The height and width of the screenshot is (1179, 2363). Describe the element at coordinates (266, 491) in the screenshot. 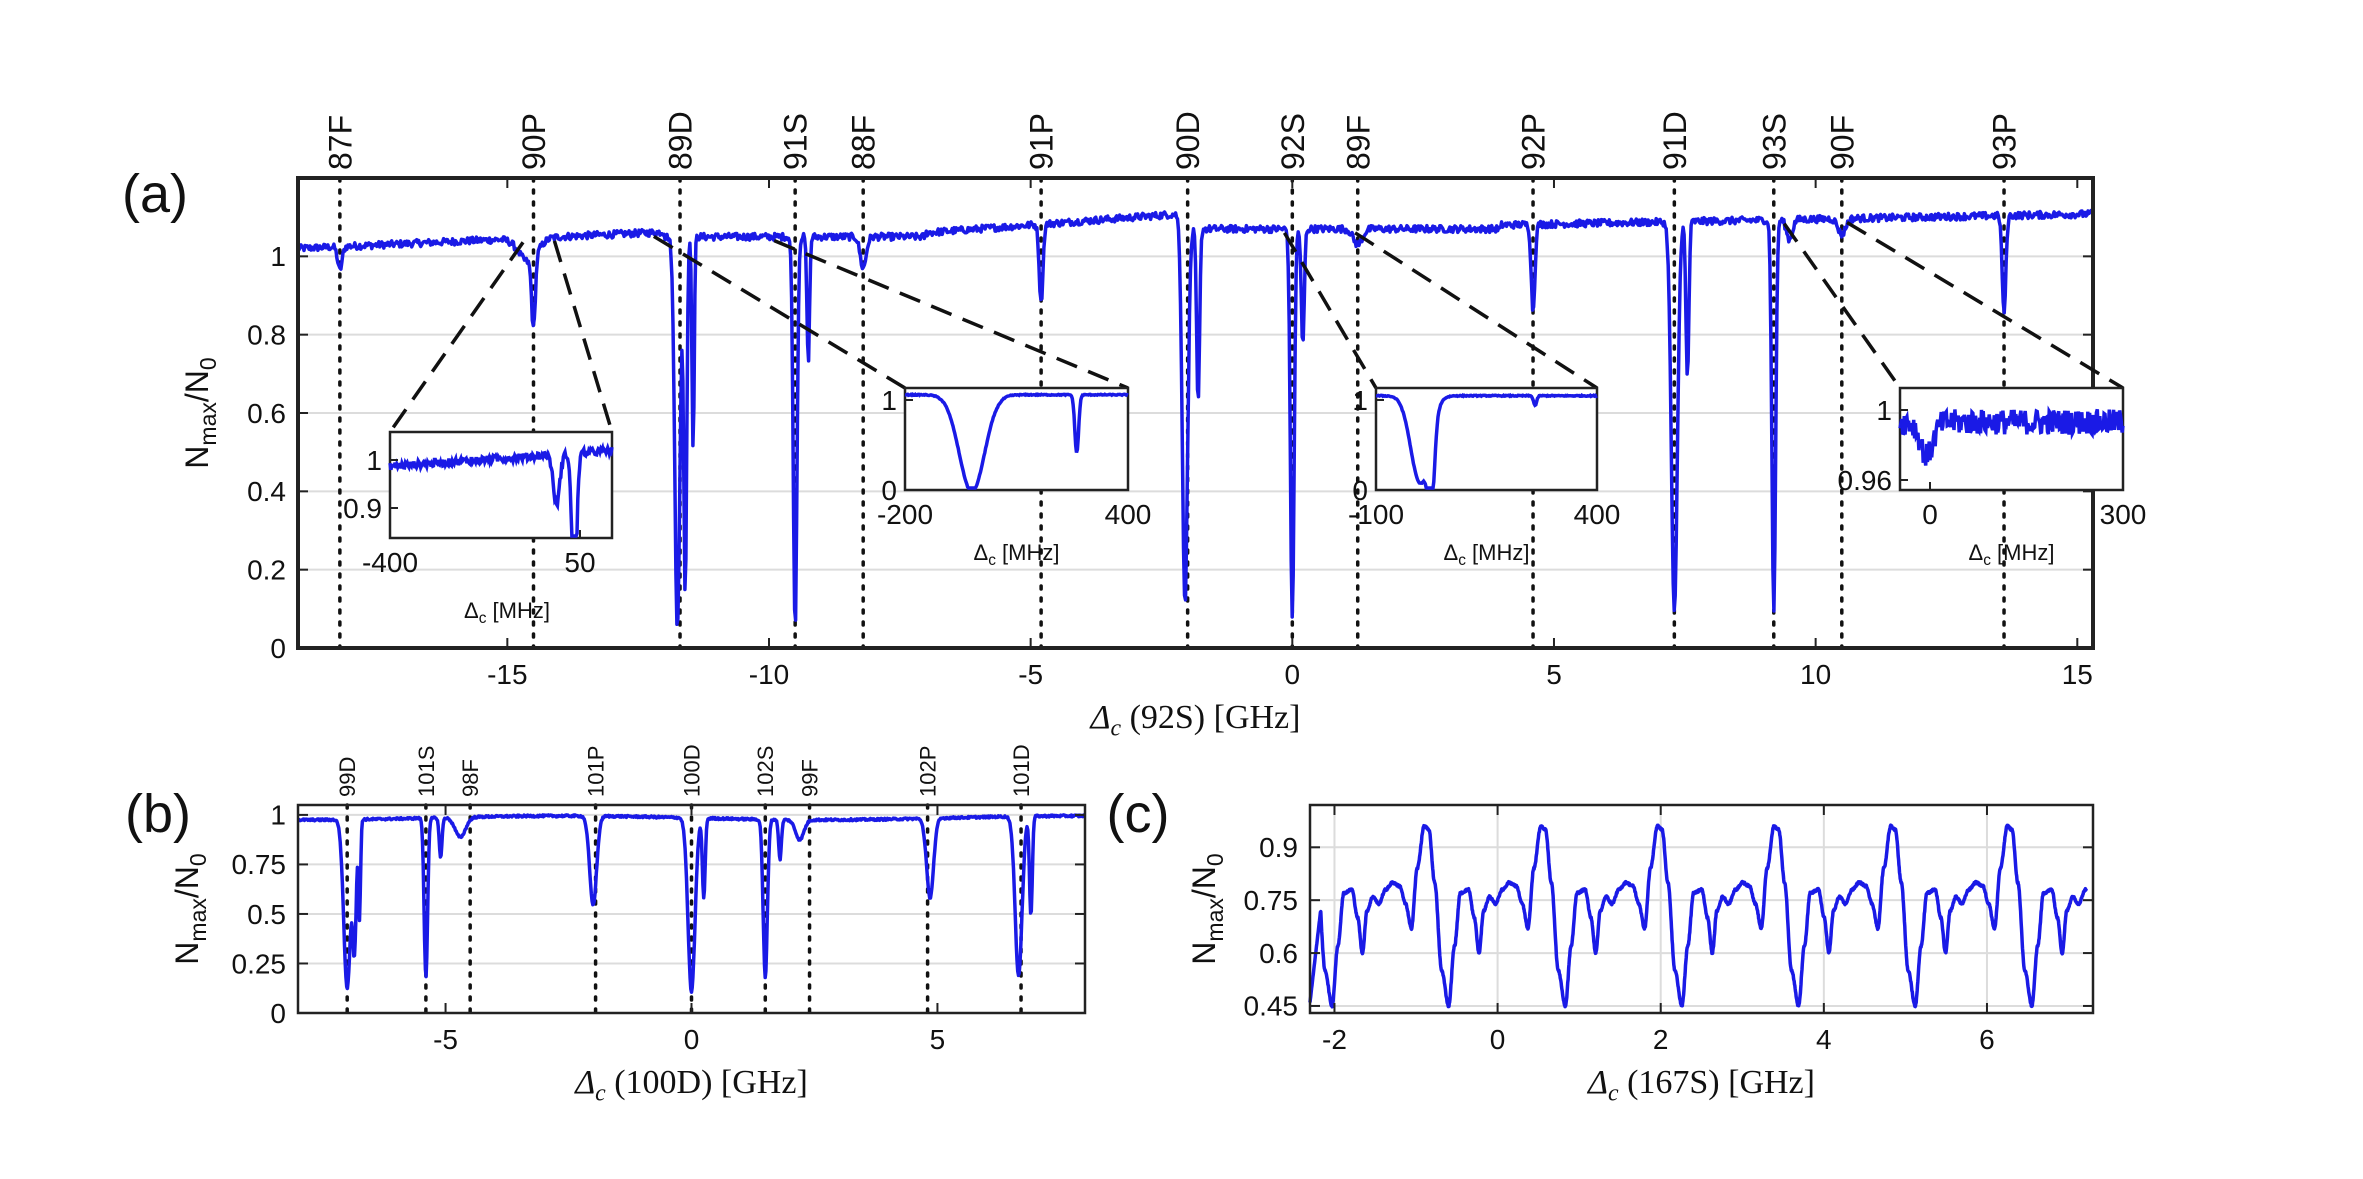

I see `y-tick-label: 0.4` at that location.